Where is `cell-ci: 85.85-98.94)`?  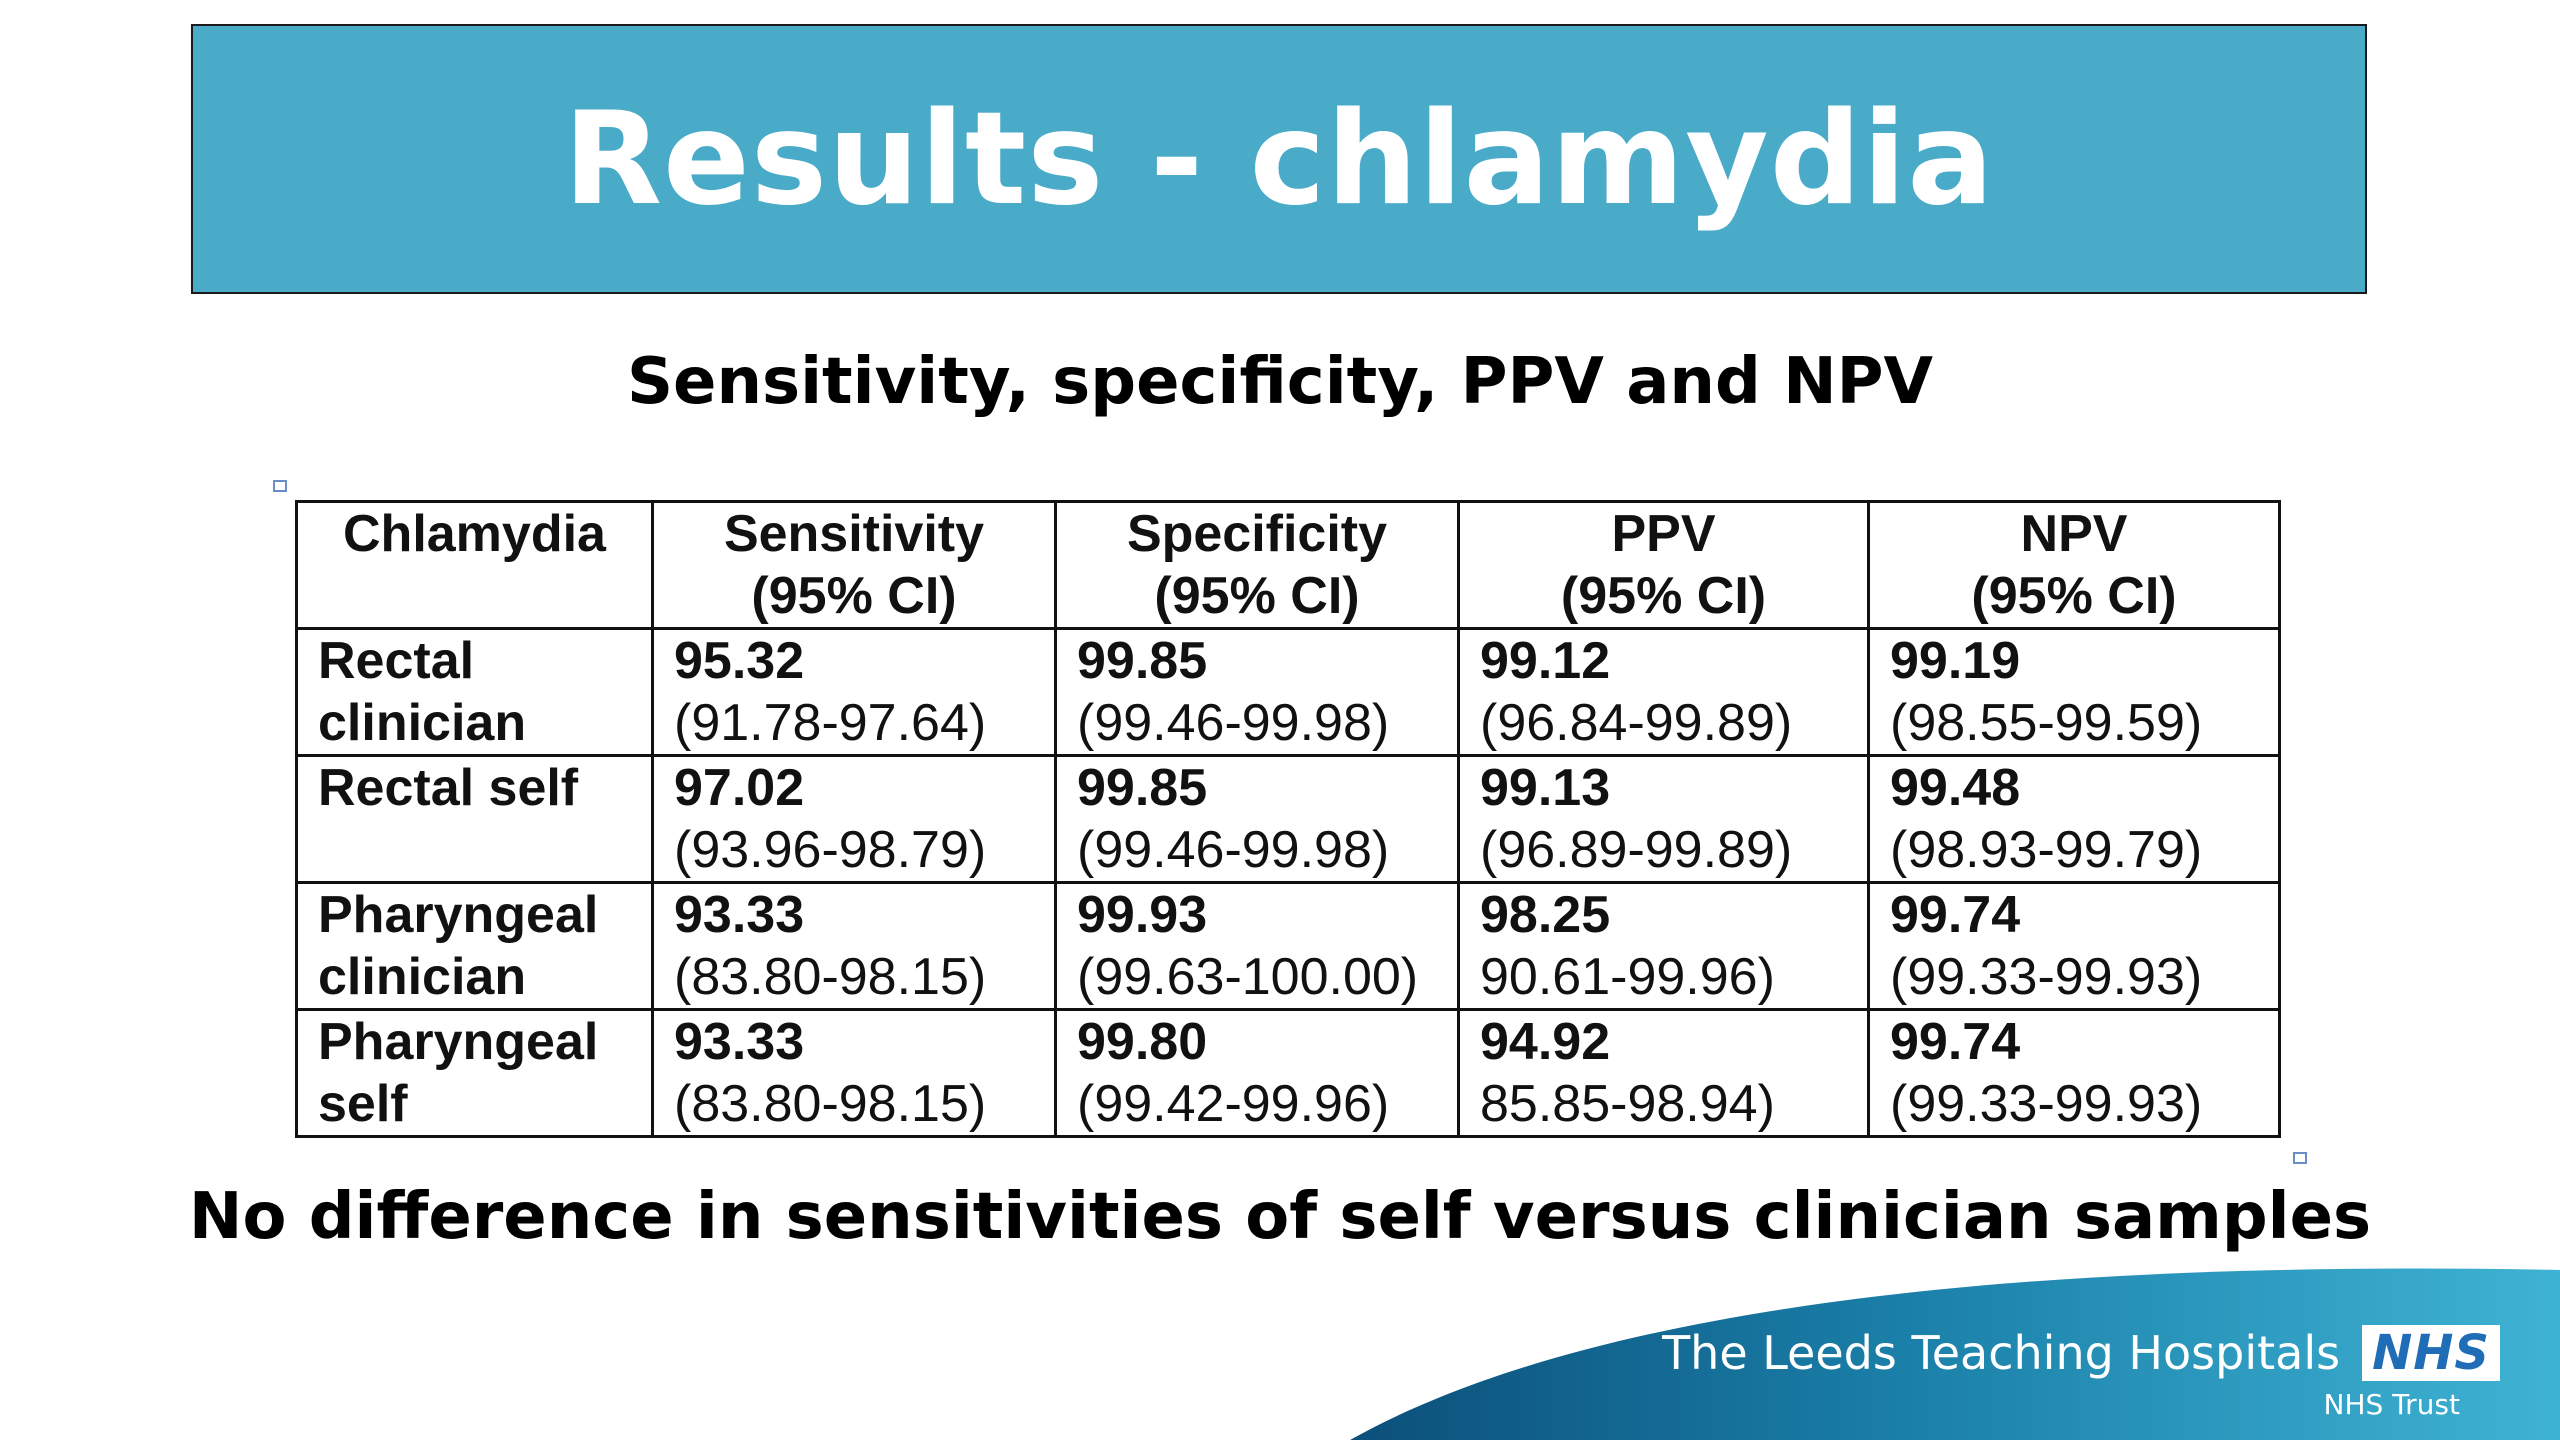
cell-ci: 85.85-98.94) is located at coordinates (1627, 1104).